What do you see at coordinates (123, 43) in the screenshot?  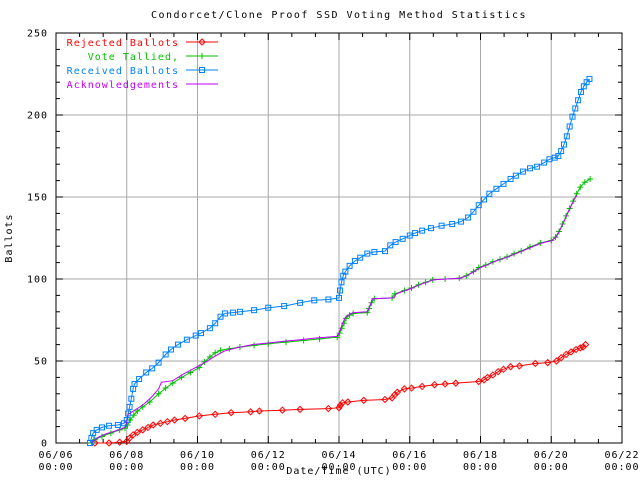 I see `legend-label: Rejected Ballots` at bounding box center [123, 43].